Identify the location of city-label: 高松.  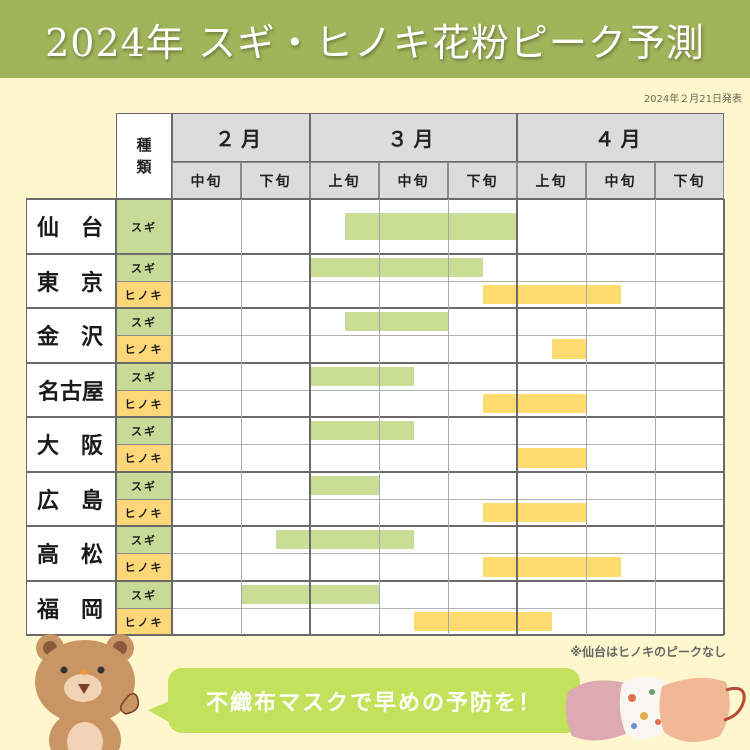
(71, 553).